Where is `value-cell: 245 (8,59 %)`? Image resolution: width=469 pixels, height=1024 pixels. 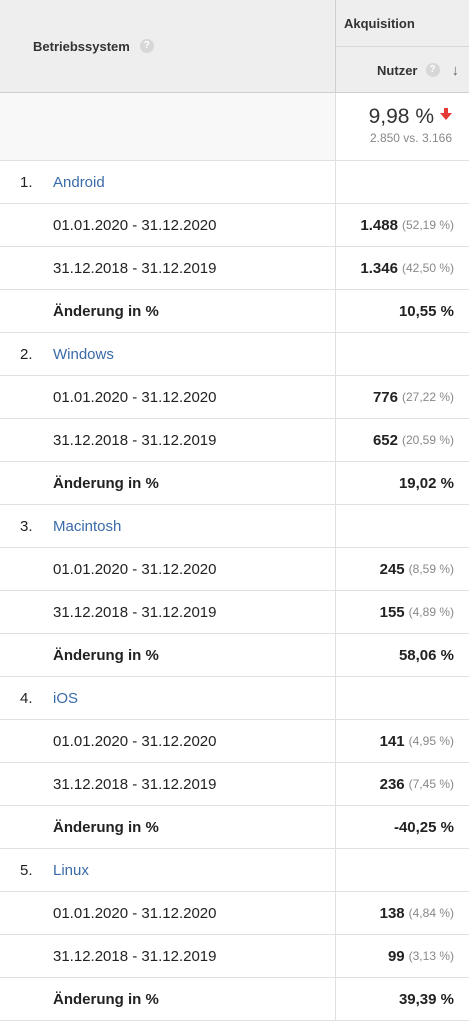 value-cell: 245 (8,59 %) is located at coordinates (402, 569).